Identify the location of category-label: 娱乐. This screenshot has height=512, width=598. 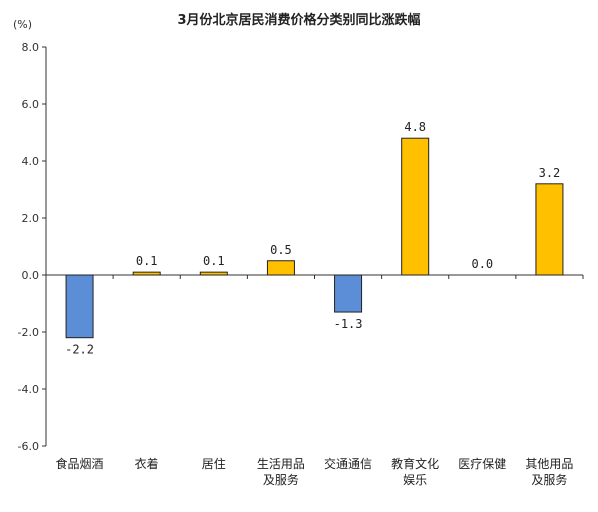
(415, 480).